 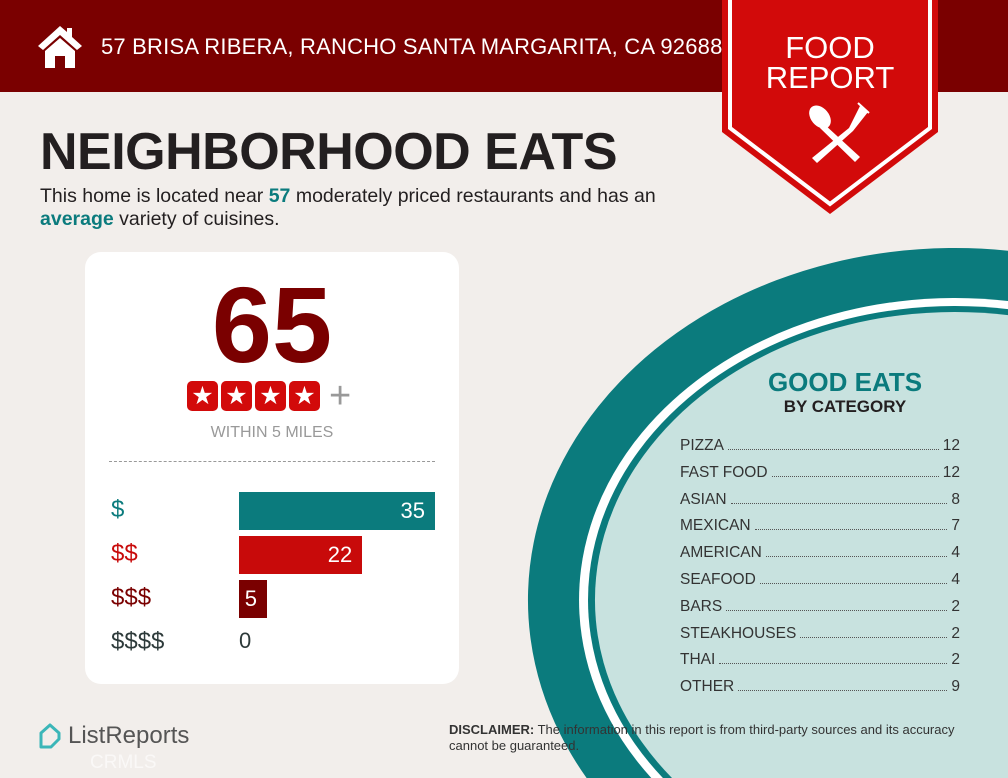 I want to click on category-row: OTHER 9, so click(x=820, y=691).